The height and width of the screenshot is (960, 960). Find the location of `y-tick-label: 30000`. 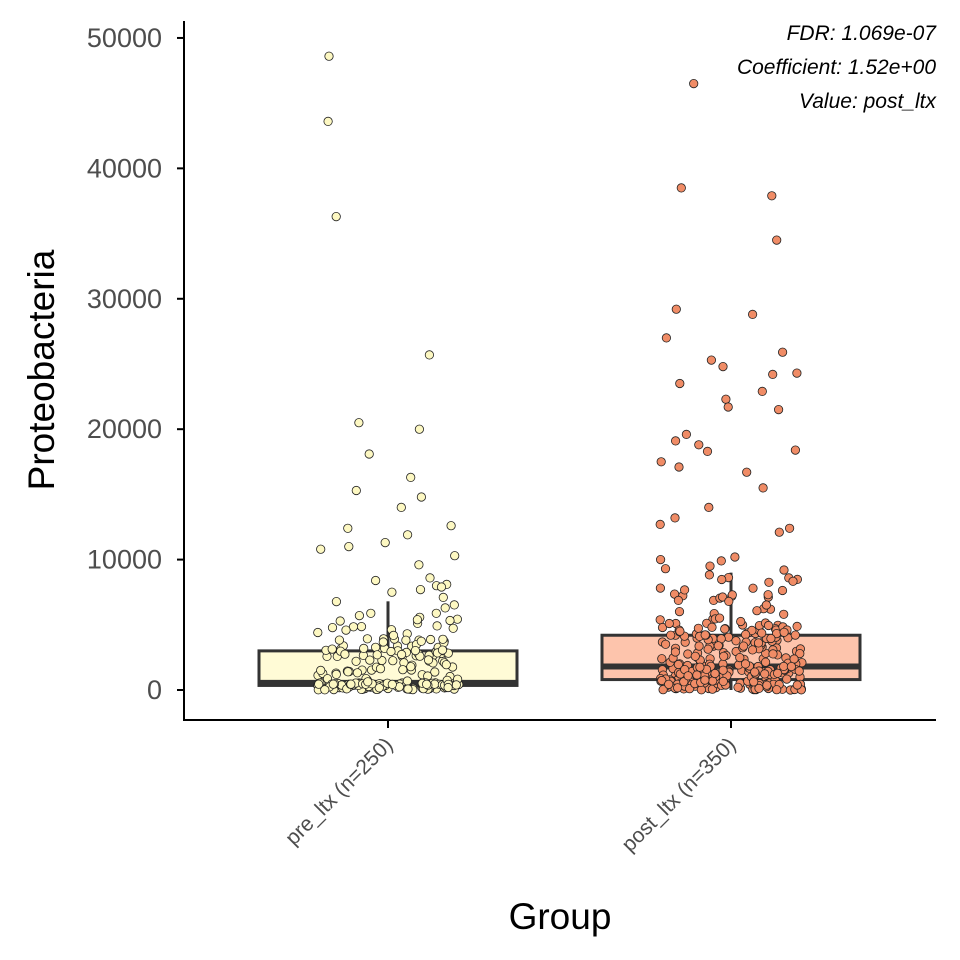

y-tick-label: 30000 is located at coordinates (124, 299).